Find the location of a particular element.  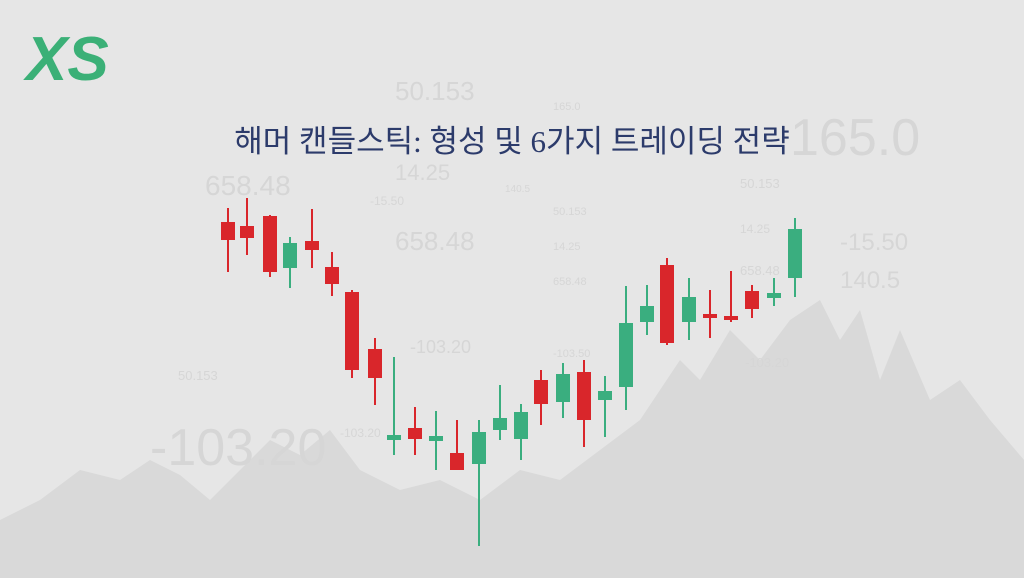

background-number: -103.50 is located at coordinates (571, 354).